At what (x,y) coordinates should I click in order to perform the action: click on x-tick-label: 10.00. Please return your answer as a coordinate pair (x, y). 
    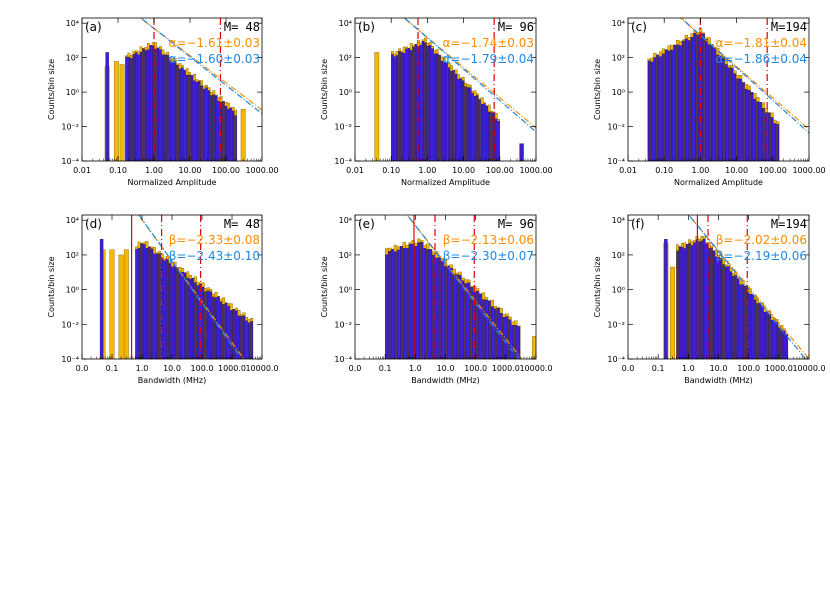
    Looking at the image, I should click on (190, 170).